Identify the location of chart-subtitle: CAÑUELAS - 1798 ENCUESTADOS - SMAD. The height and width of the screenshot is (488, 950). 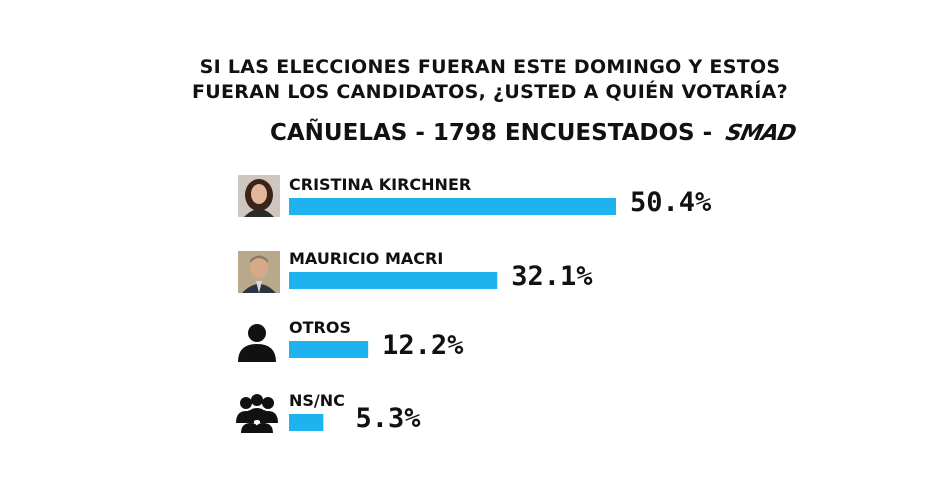
(534, 133).